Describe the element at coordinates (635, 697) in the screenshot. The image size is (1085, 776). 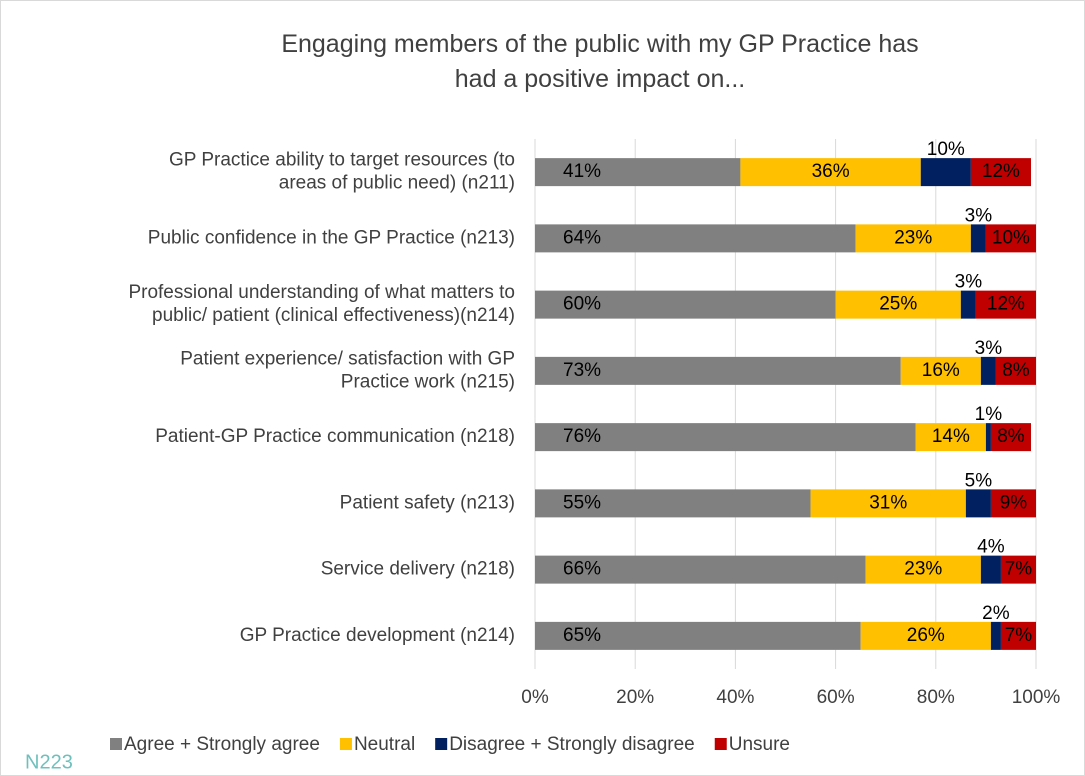
I see `x-tick-label: 20%` at that location.